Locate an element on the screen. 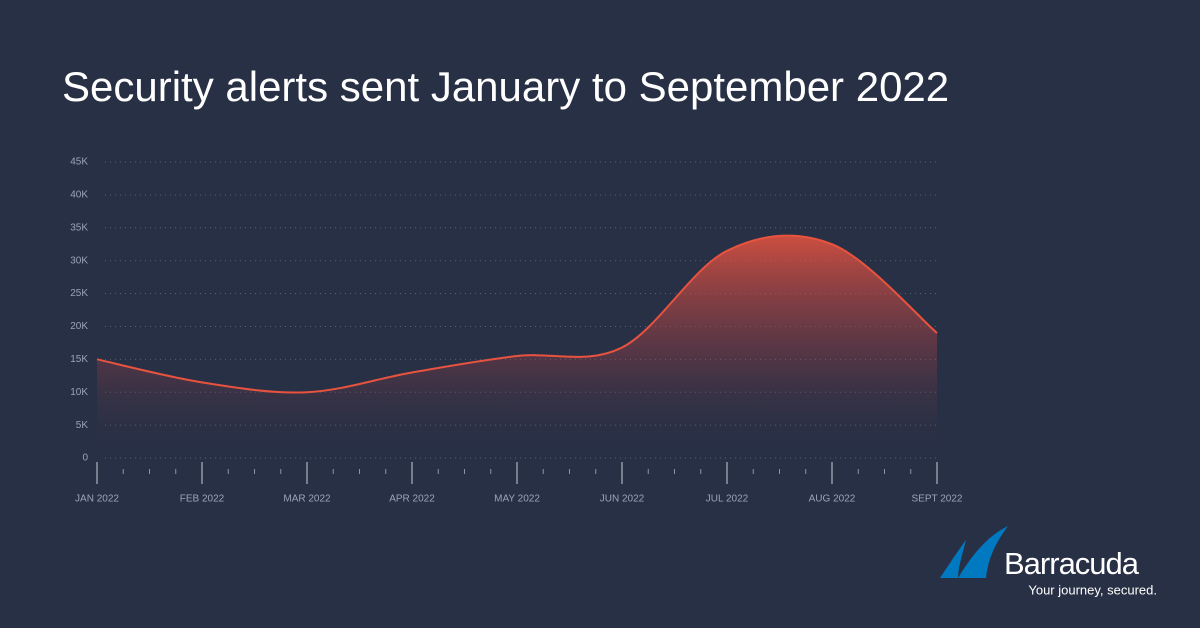  x-tick-label: MAY 2022 is located at coordinates (517, 499).